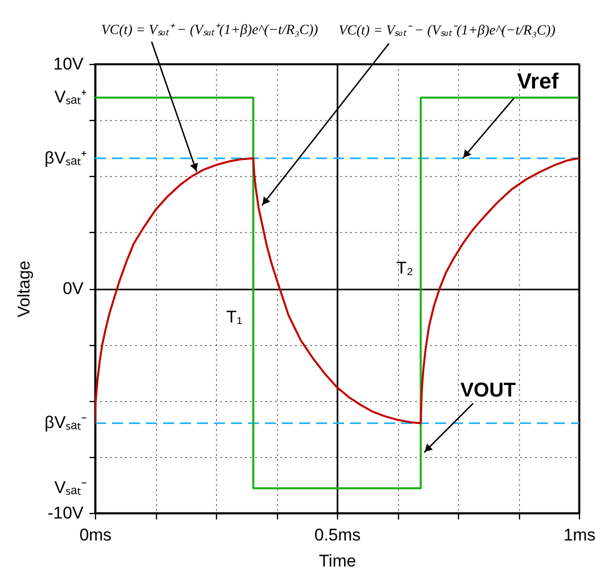 This screenshot has width=595, height=583. What do you see at coordinates (65, 158) in the screenshot?
I see `ref-line-label: βVₛₐₜ⁺` at bounding box center [65, 158].